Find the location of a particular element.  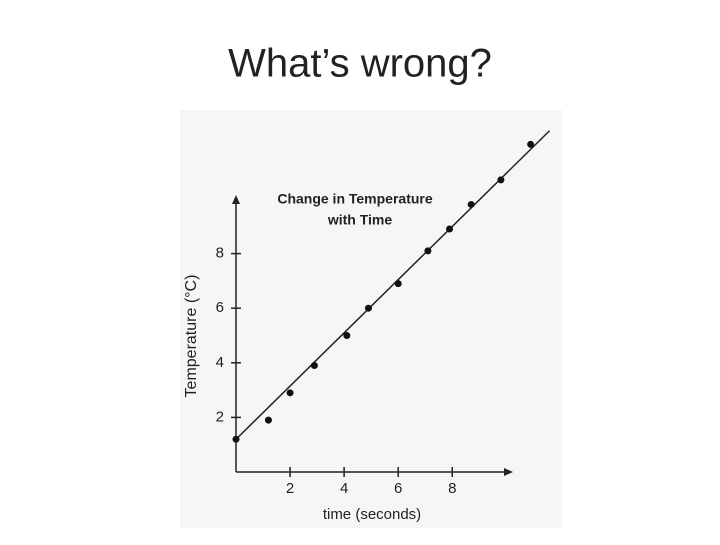

y-tick-label: 8 is located at coordinates (220, 253).